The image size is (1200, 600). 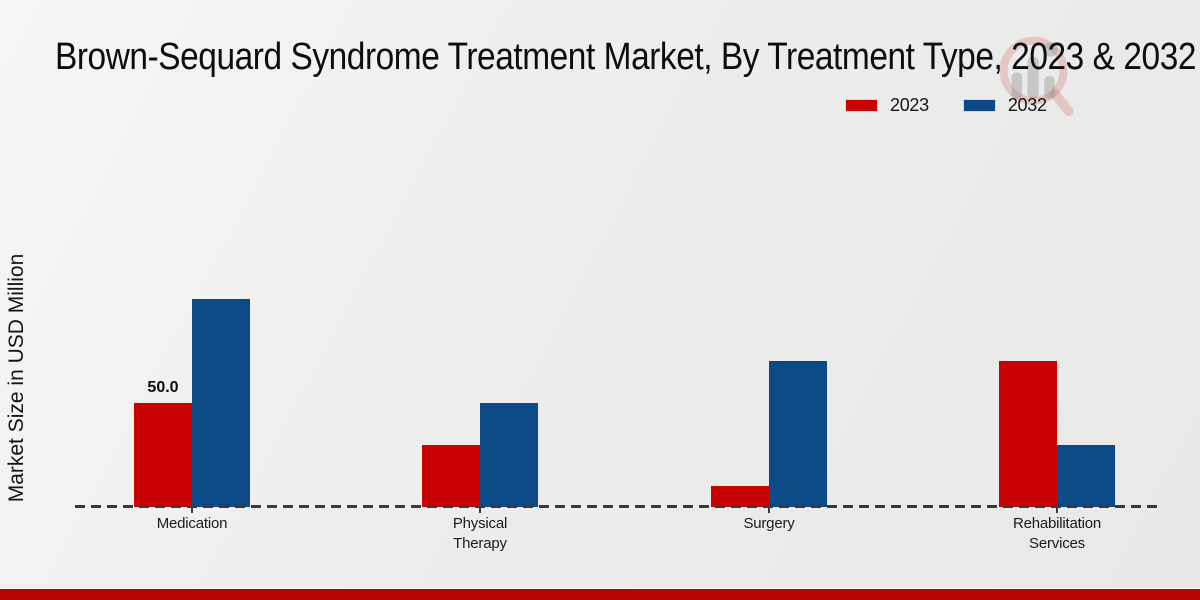 What do you see at coordinates (163, 455) in the screenshot?
I see `bar-2023-medication` at bounding box center [163, 455].